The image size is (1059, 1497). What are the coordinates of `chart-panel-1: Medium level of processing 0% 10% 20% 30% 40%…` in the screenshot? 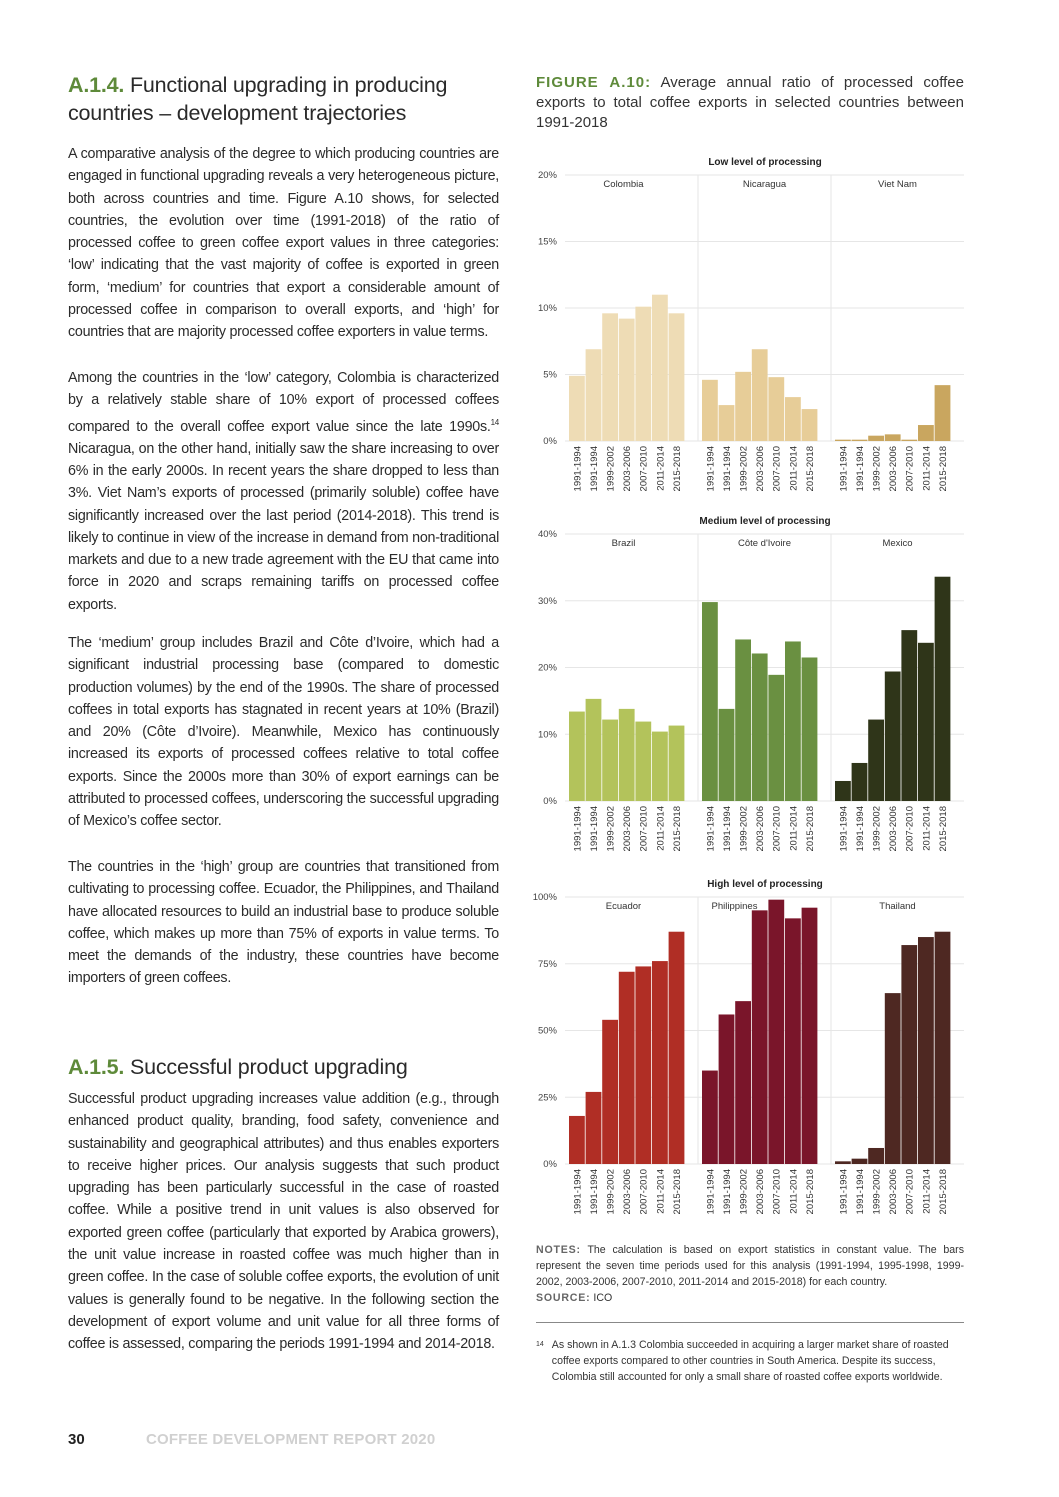 It's located at (751, 683).